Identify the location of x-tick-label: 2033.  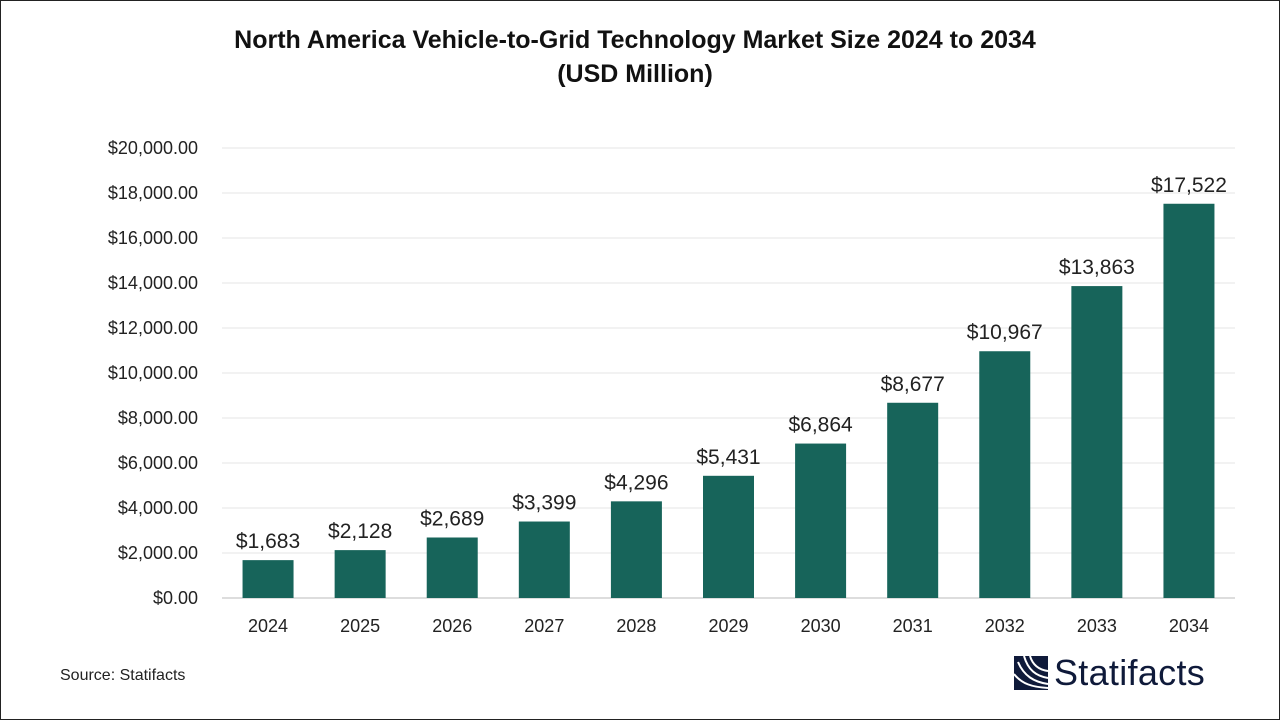
(1097, 626).